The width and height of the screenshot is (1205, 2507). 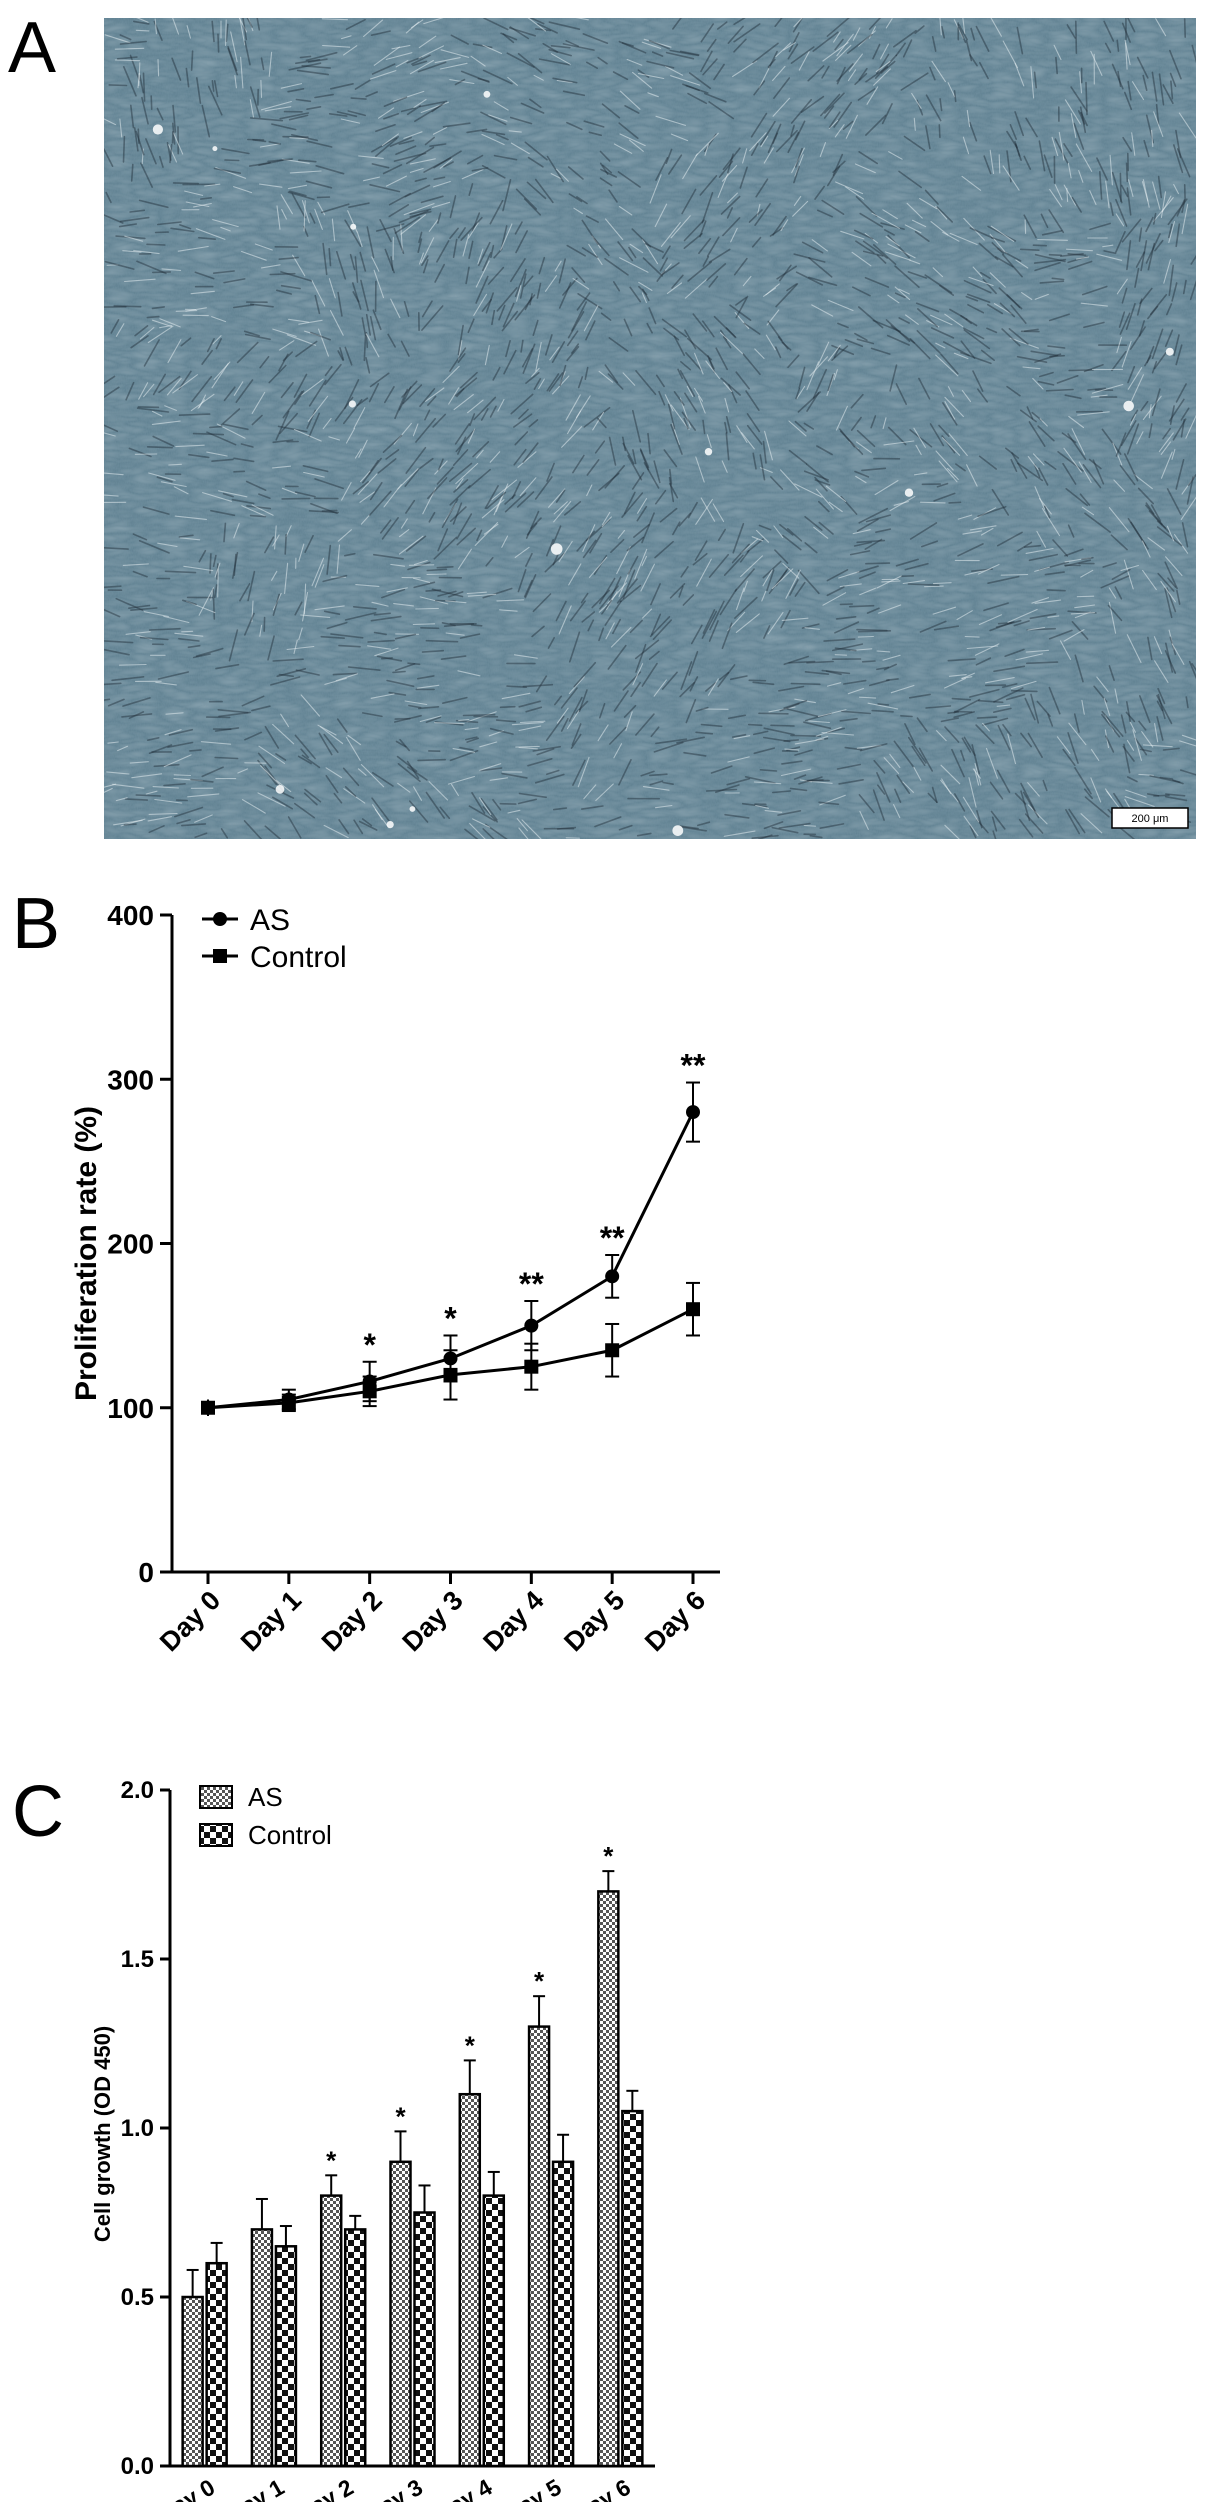 What do you see at coordinates (86, 1253) in the screenshot?
I see `y-axis-label: Proliferation rate (%)` at bounding box center [86, 1253].